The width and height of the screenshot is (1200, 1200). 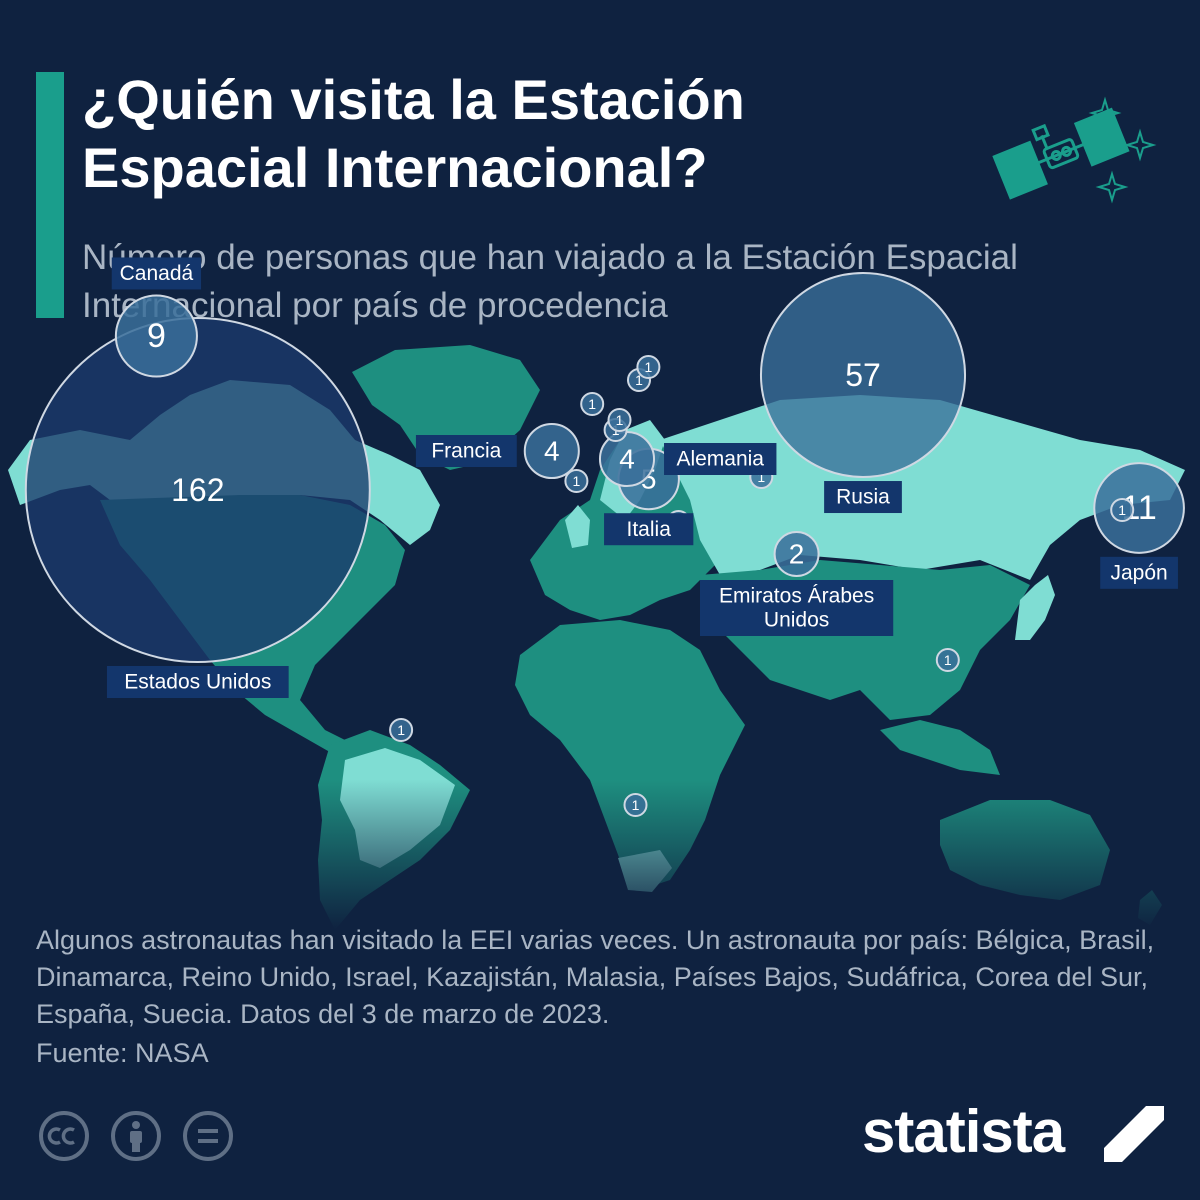 I want to click on bubble-value-estados-unidos: 162, so click(x=197, y=490).